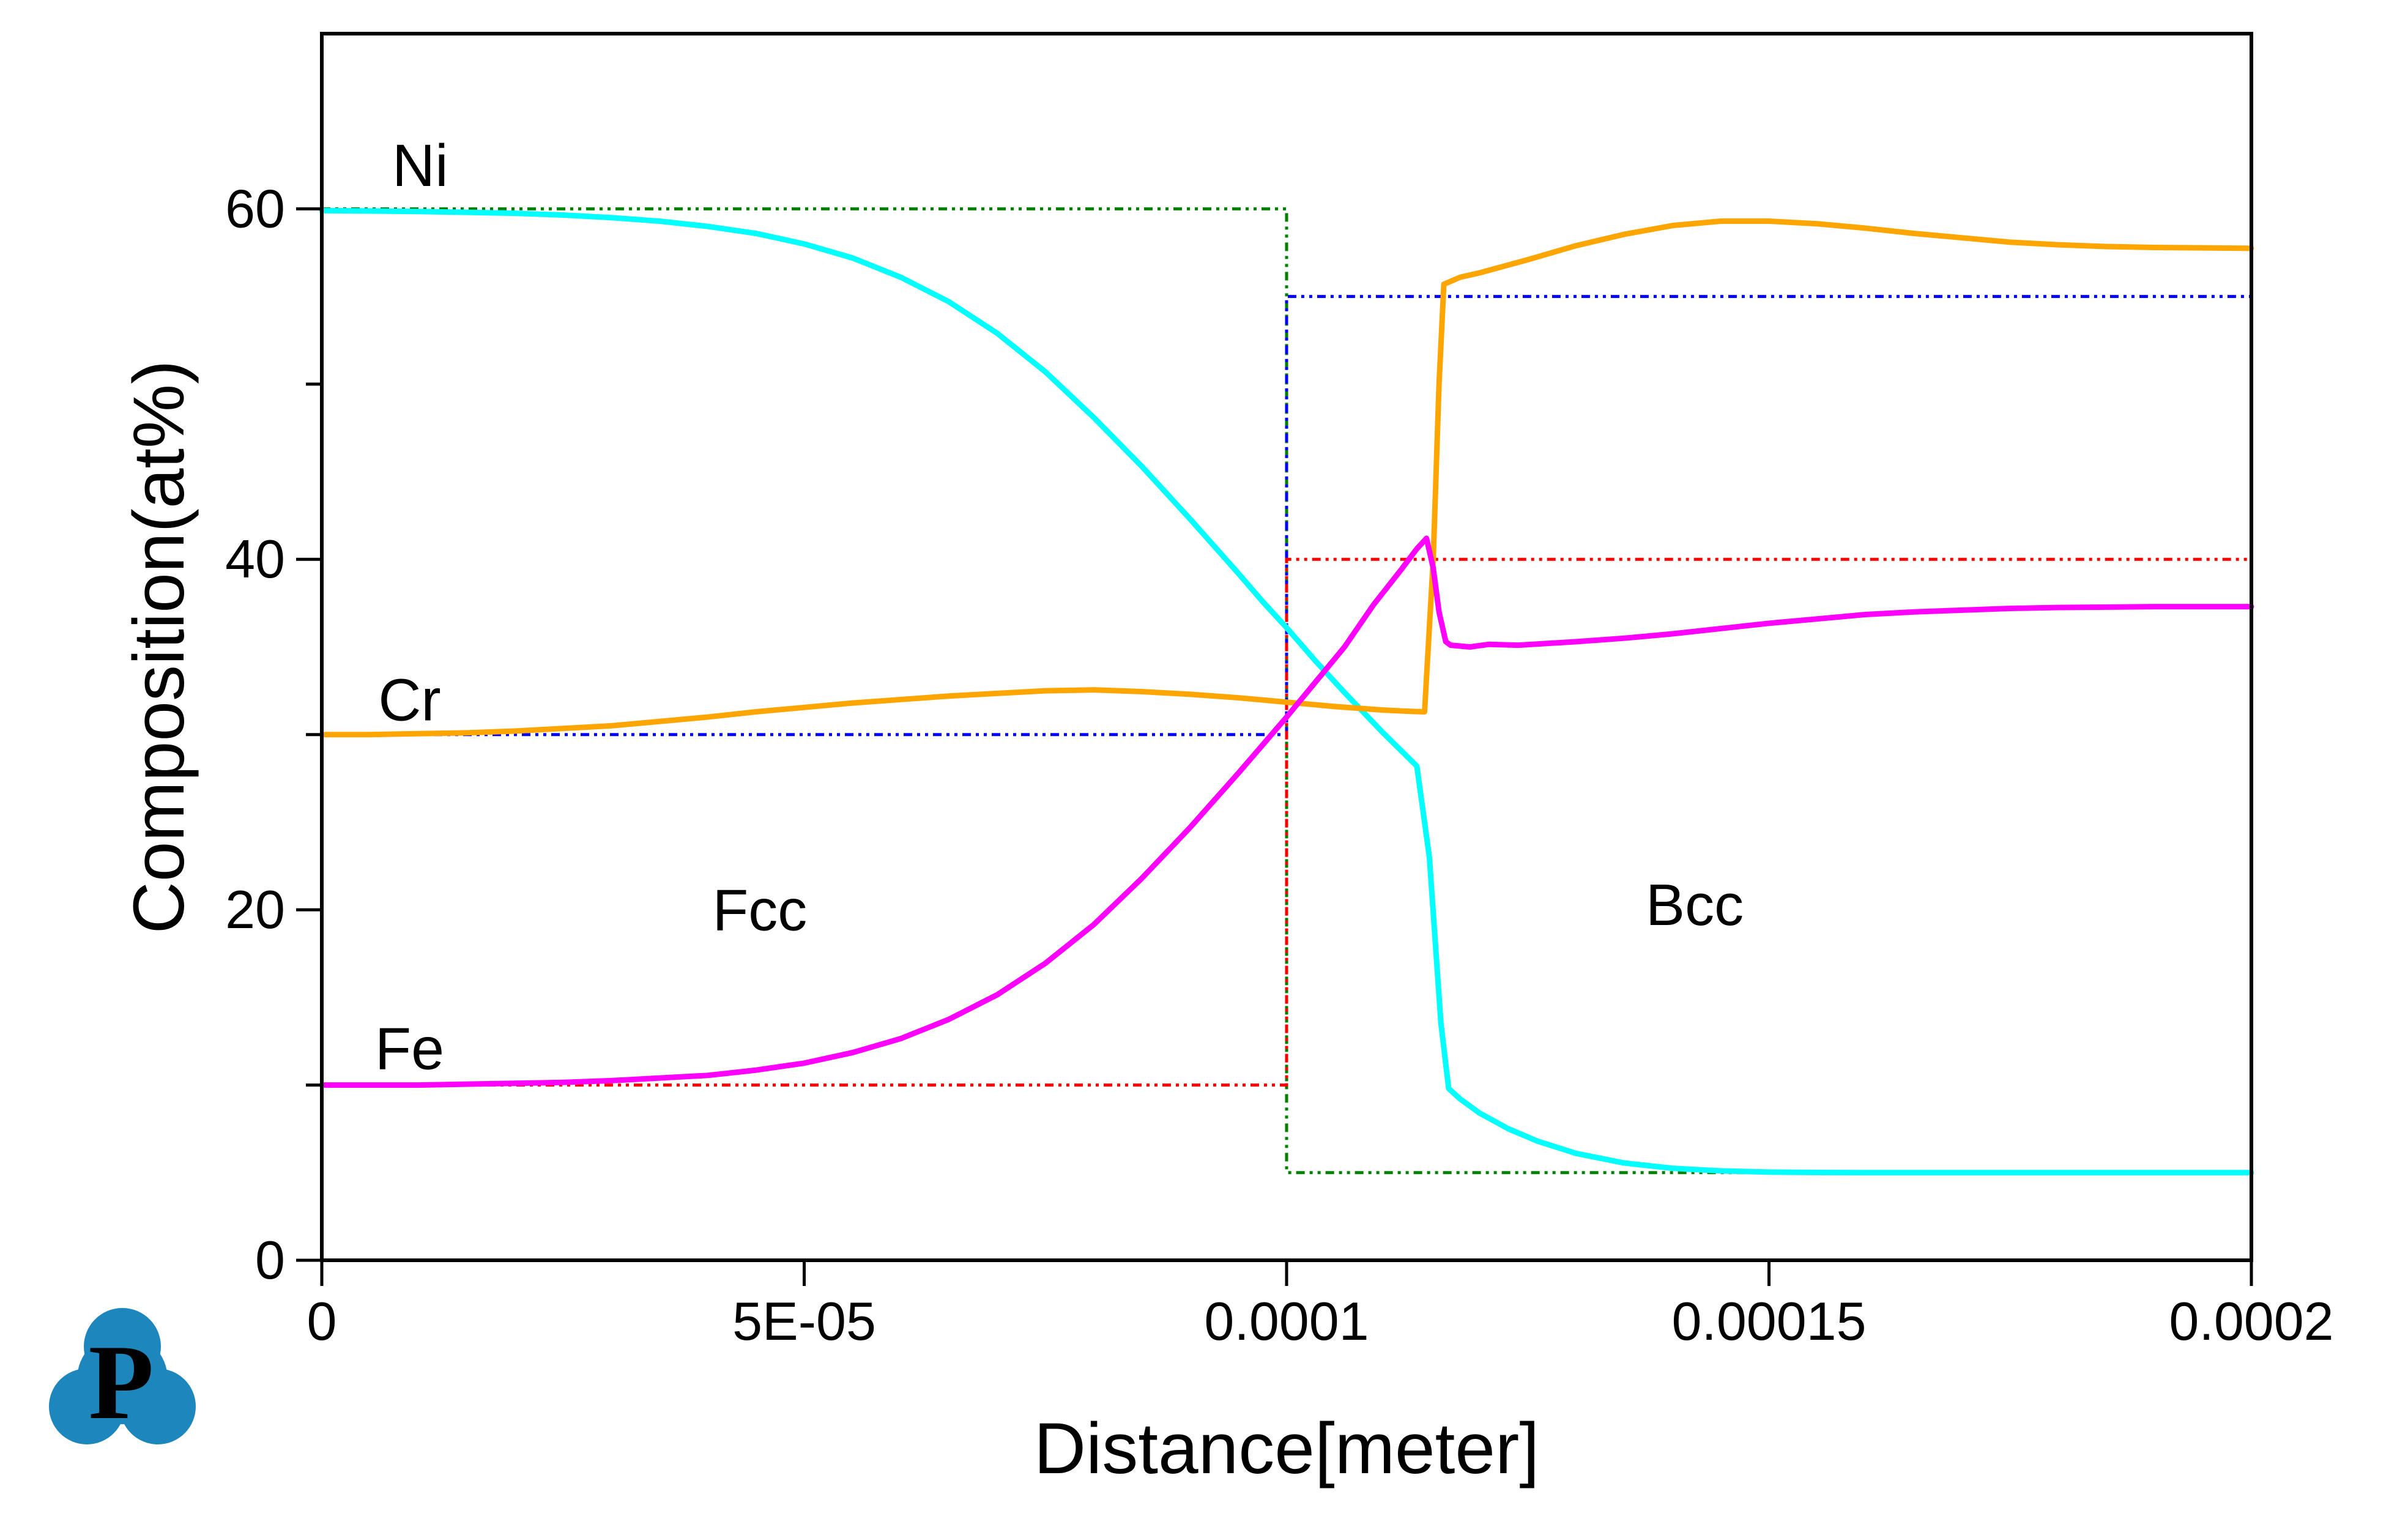 This screenshot has height=1527, width=2408. Describe the element at coordinates (270, 1260) in the screenshot. I see `y-axis-tick-label: 0` at that location.